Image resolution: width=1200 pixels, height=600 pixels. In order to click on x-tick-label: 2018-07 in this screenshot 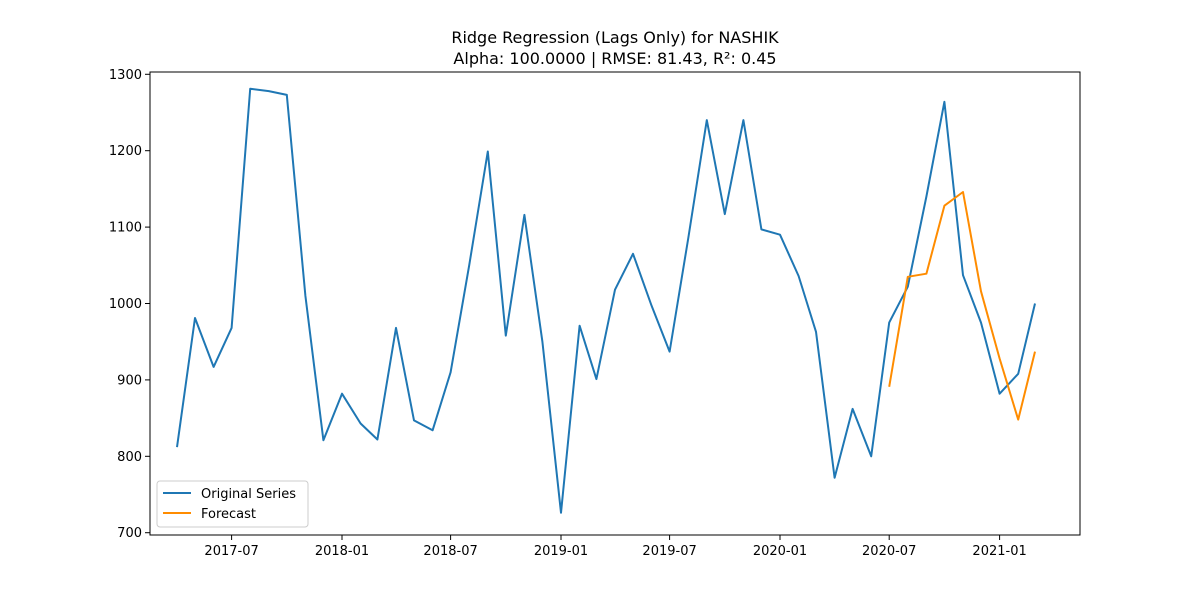, I will do `click(450, 551)`.